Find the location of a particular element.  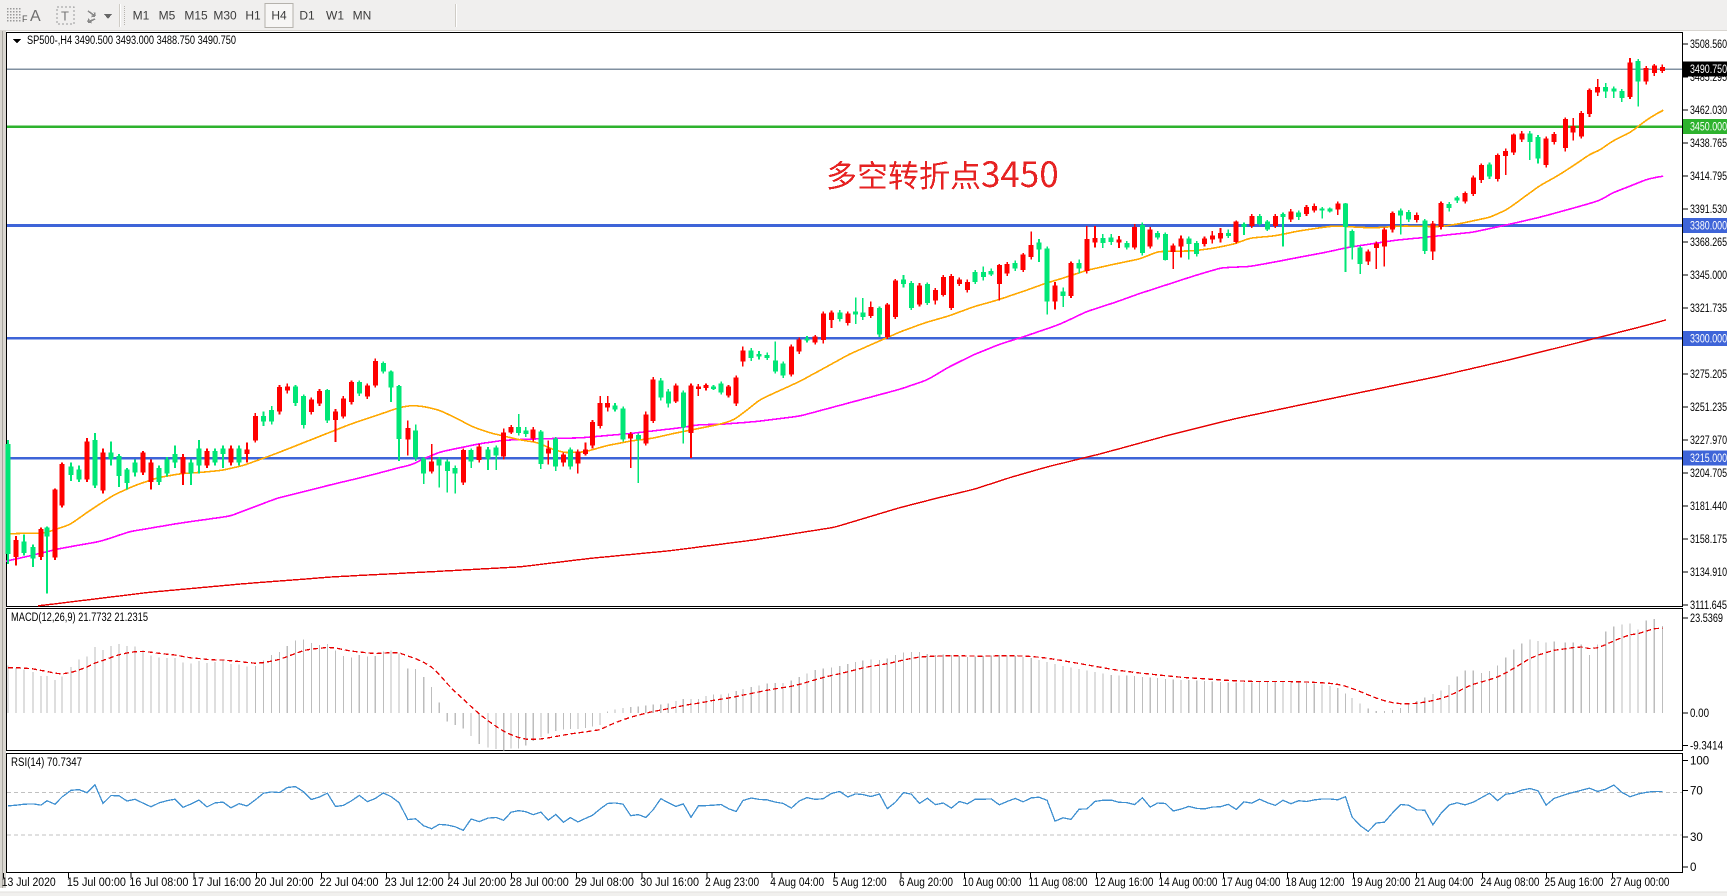

svg-text: 17 Aug 04:00 is located at coordinates (1251, 883).